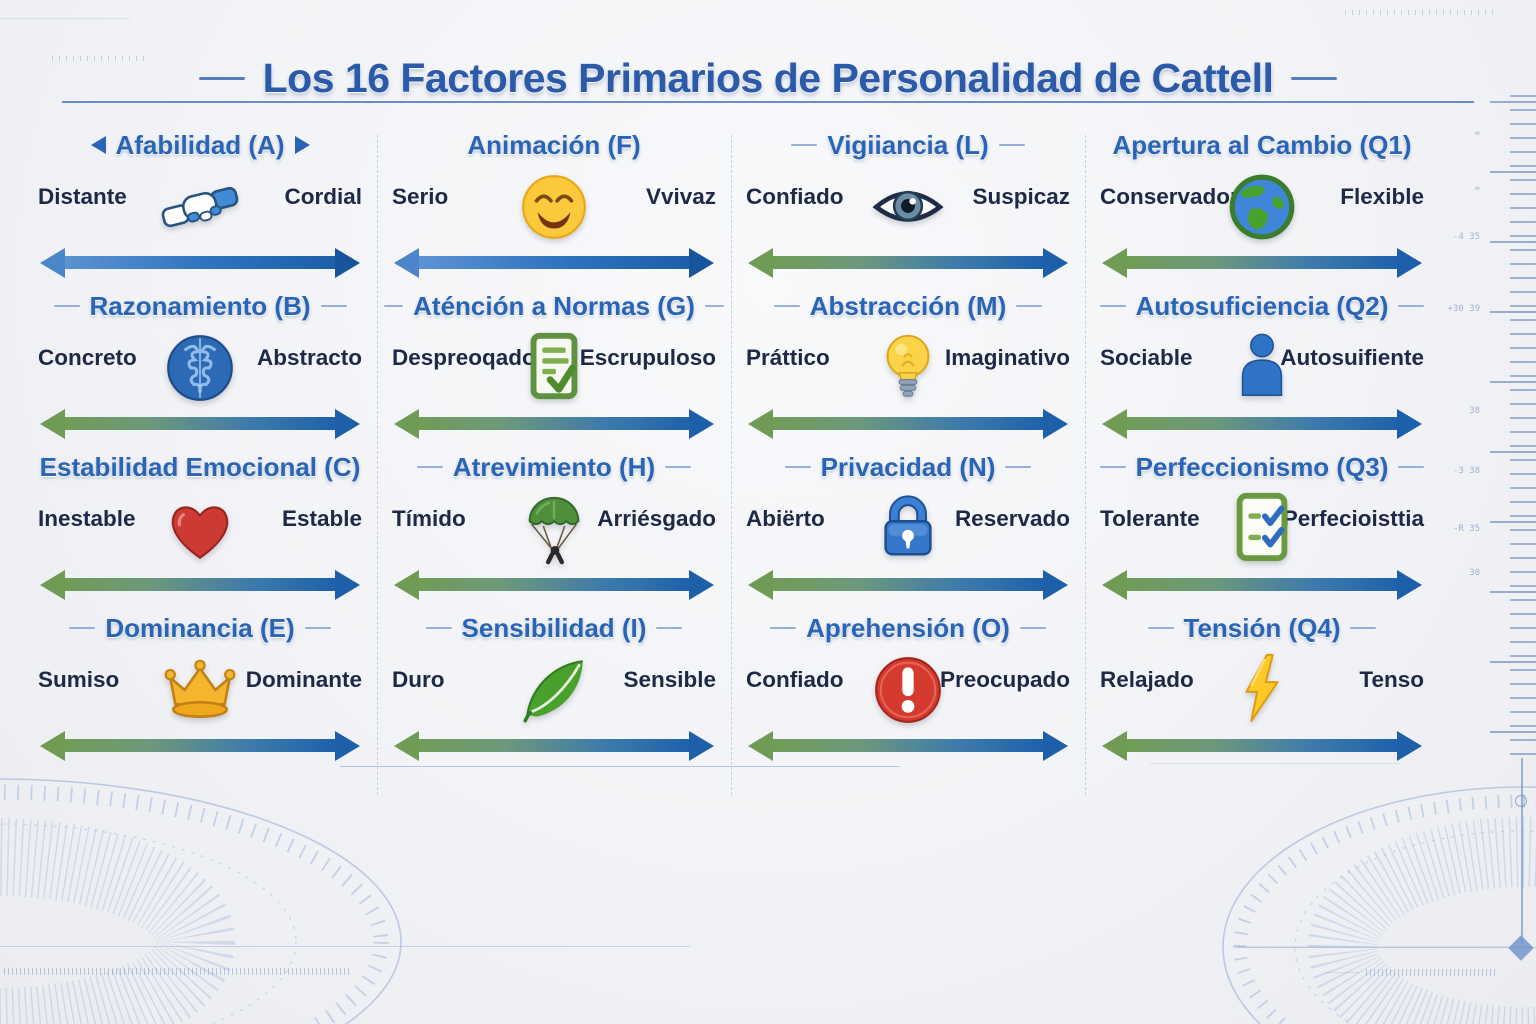 The width and height of the screenshot is (1536, 1024). Describe the element at coordinates (1431, 972) in the screenshot. I see `mini-scalebar-right` at that location.